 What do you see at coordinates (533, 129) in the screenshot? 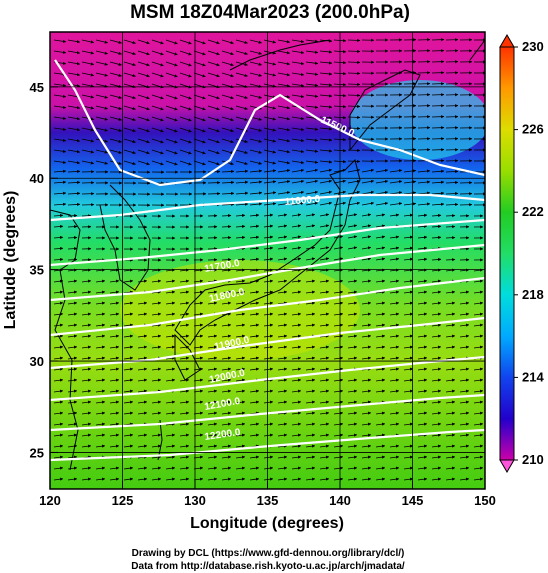
I see `colorbar-tick-label: 226` at bounding box center [533, 129].